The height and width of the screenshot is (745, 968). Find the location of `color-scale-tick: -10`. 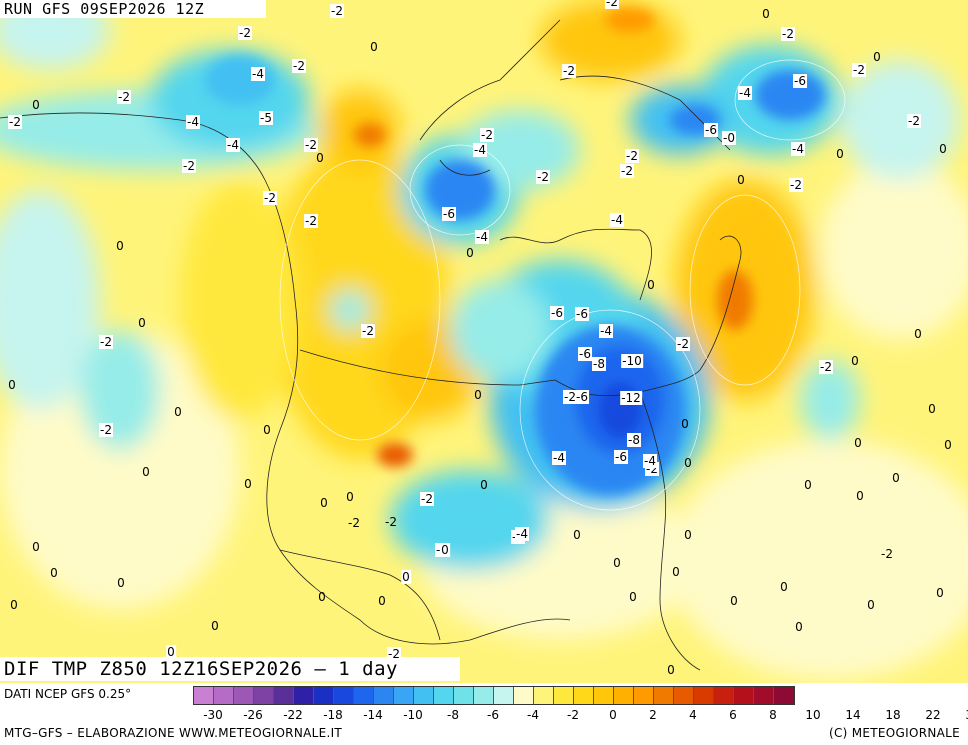

color-scale-tick: -10 is located at coordinates (413, 715).